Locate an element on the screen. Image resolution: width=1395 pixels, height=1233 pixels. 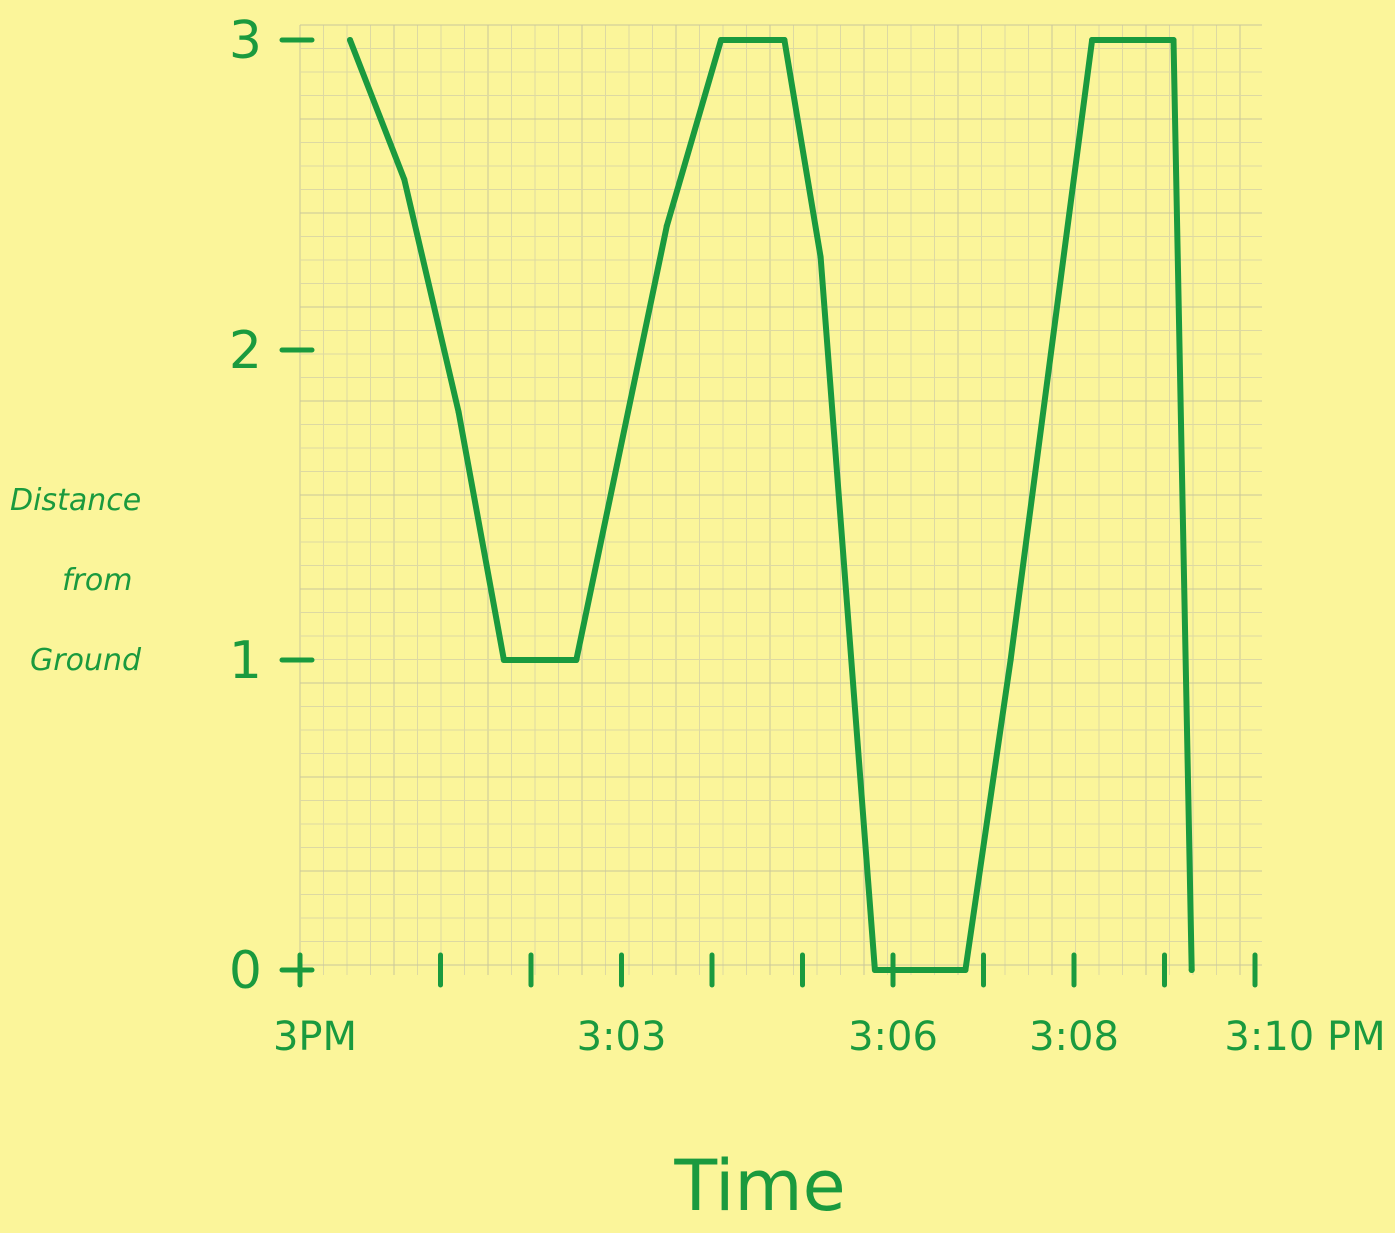
x-tick-label: 3:03 is located at coordinates (622, 1037).